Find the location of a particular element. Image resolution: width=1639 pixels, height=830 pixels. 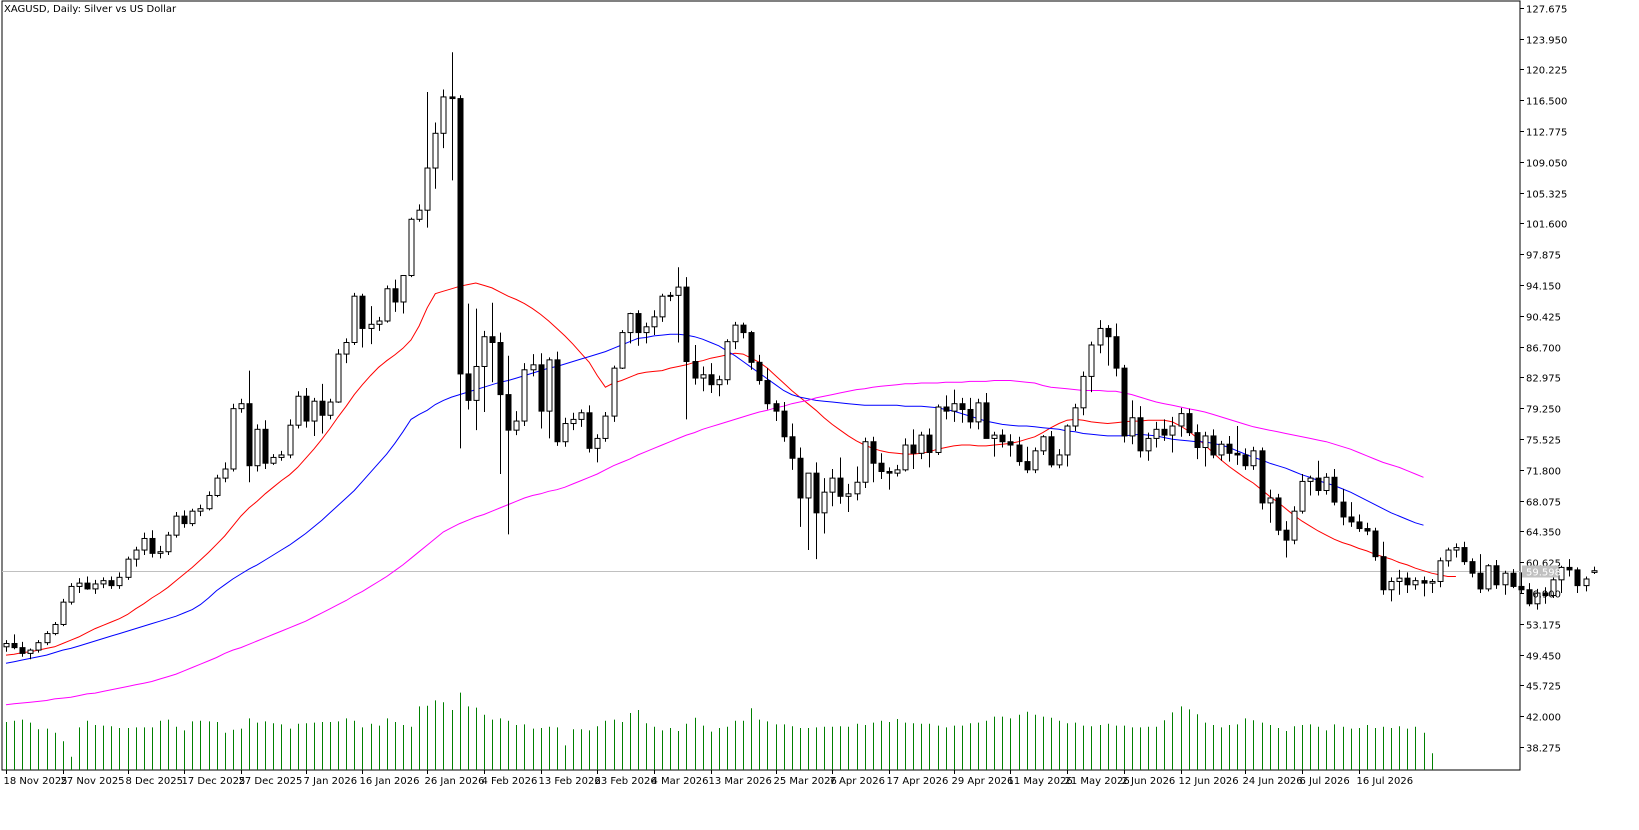

x-tick-label: 4 Mar 2026 is located at coordinates (680, 781).